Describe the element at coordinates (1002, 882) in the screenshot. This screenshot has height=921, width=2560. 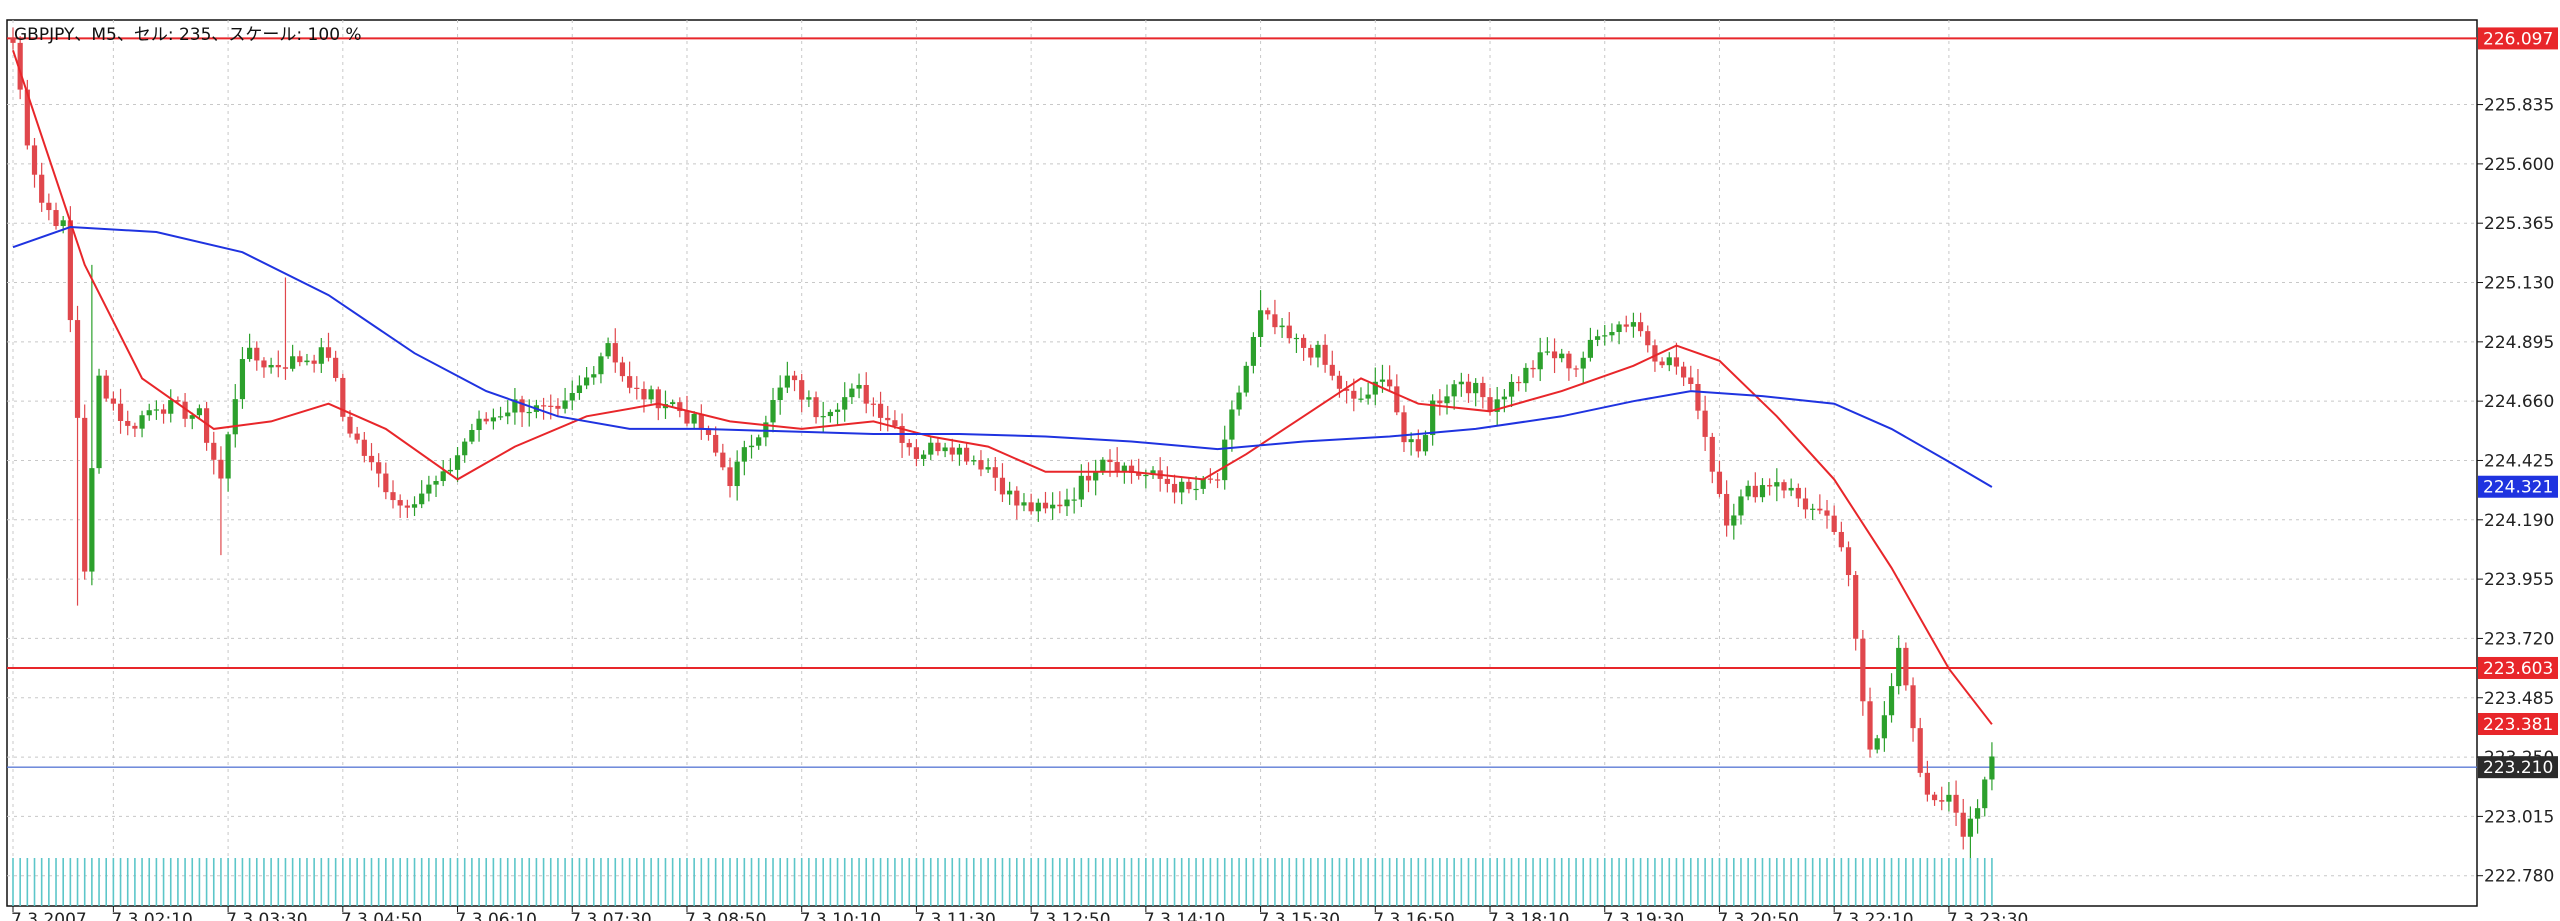
I see `volume-layer` at that location.